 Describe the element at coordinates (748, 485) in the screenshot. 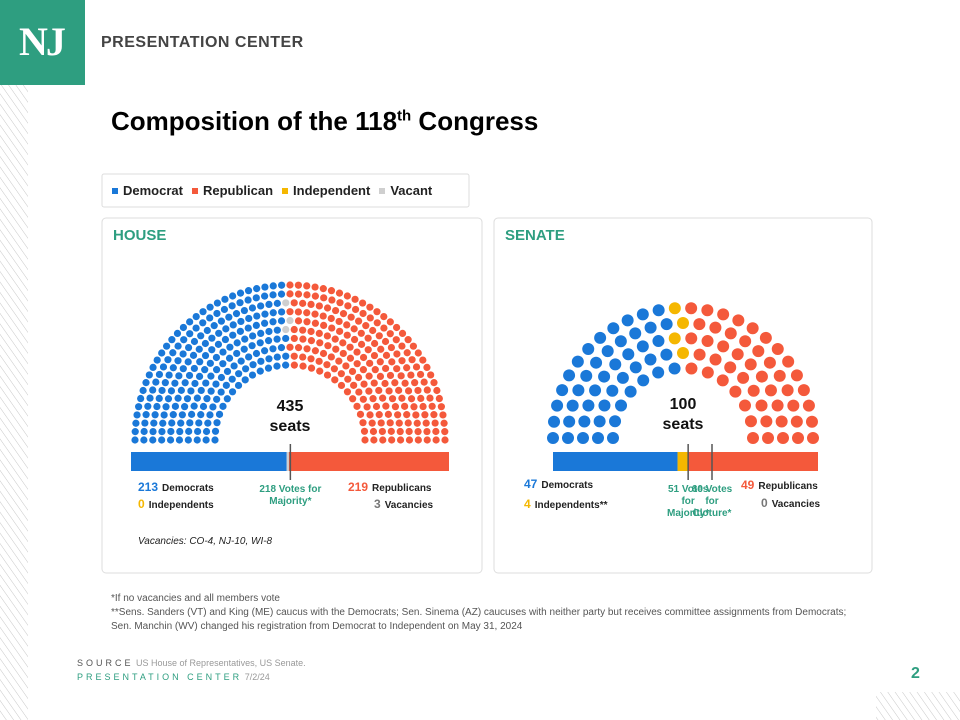

I see `count-value: 49` at that location.